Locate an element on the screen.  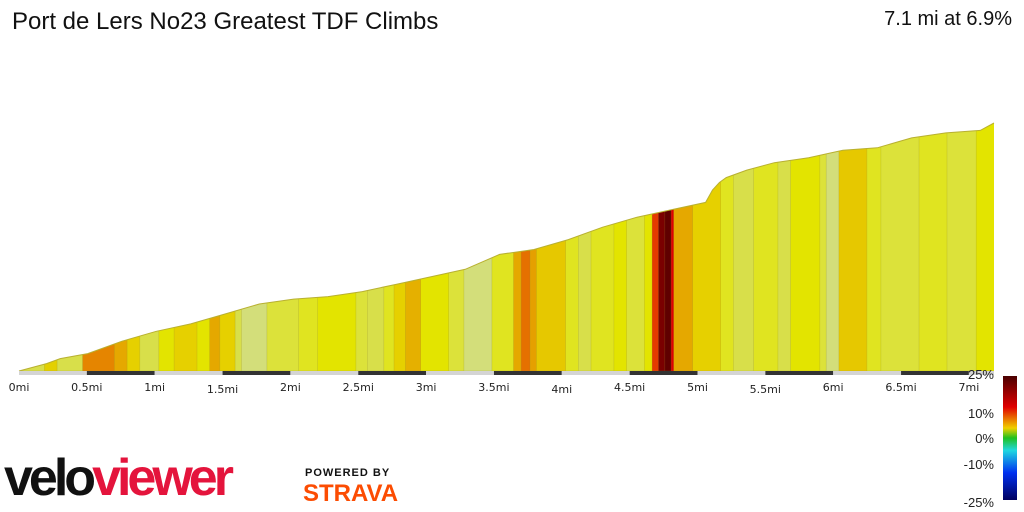
x-tick-label: 4.5mi is located at coordinates (629, 387).